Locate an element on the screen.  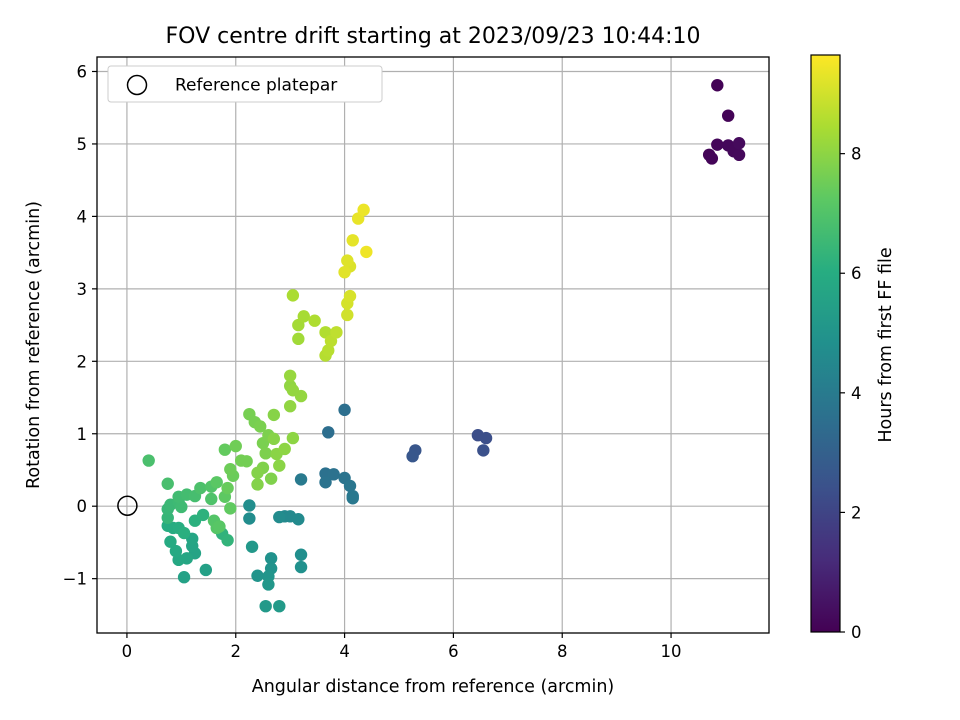
legend: Reference platepar is located at coordinates (245, 84).